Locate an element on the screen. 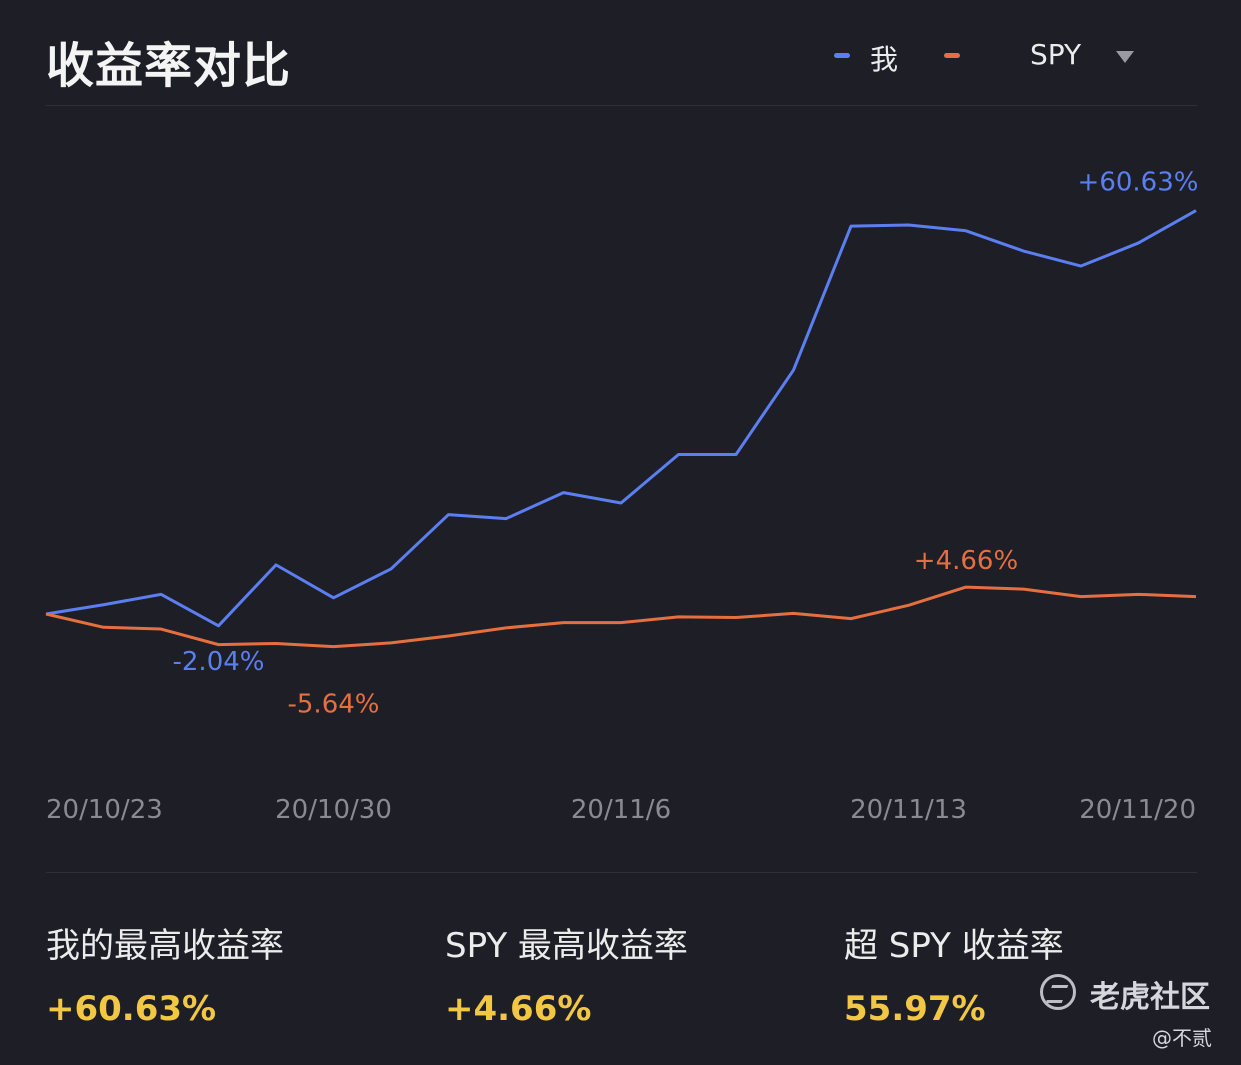 The image size is (1241, 1065). x-tick-label: 20/11/20 is located at coordinates (1137, 810).